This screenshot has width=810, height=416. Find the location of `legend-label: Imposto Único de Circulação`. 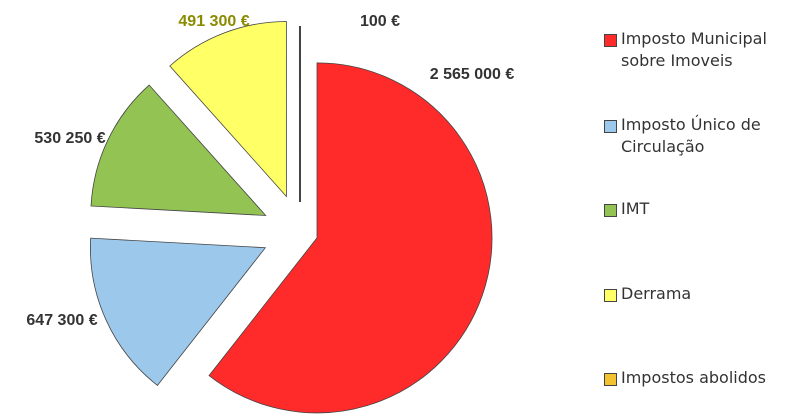

legend-label: Imposto Único de Circulação is located at coordinates (691, 135).